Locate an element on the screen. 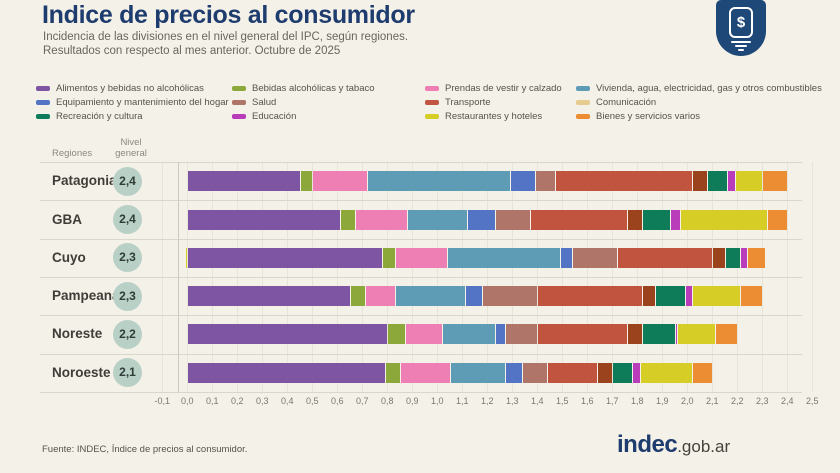 Image resolution: width=840 pixels, height=473 pixels. axis-tick-label: 2,3 is located at coordinates (762, 401).